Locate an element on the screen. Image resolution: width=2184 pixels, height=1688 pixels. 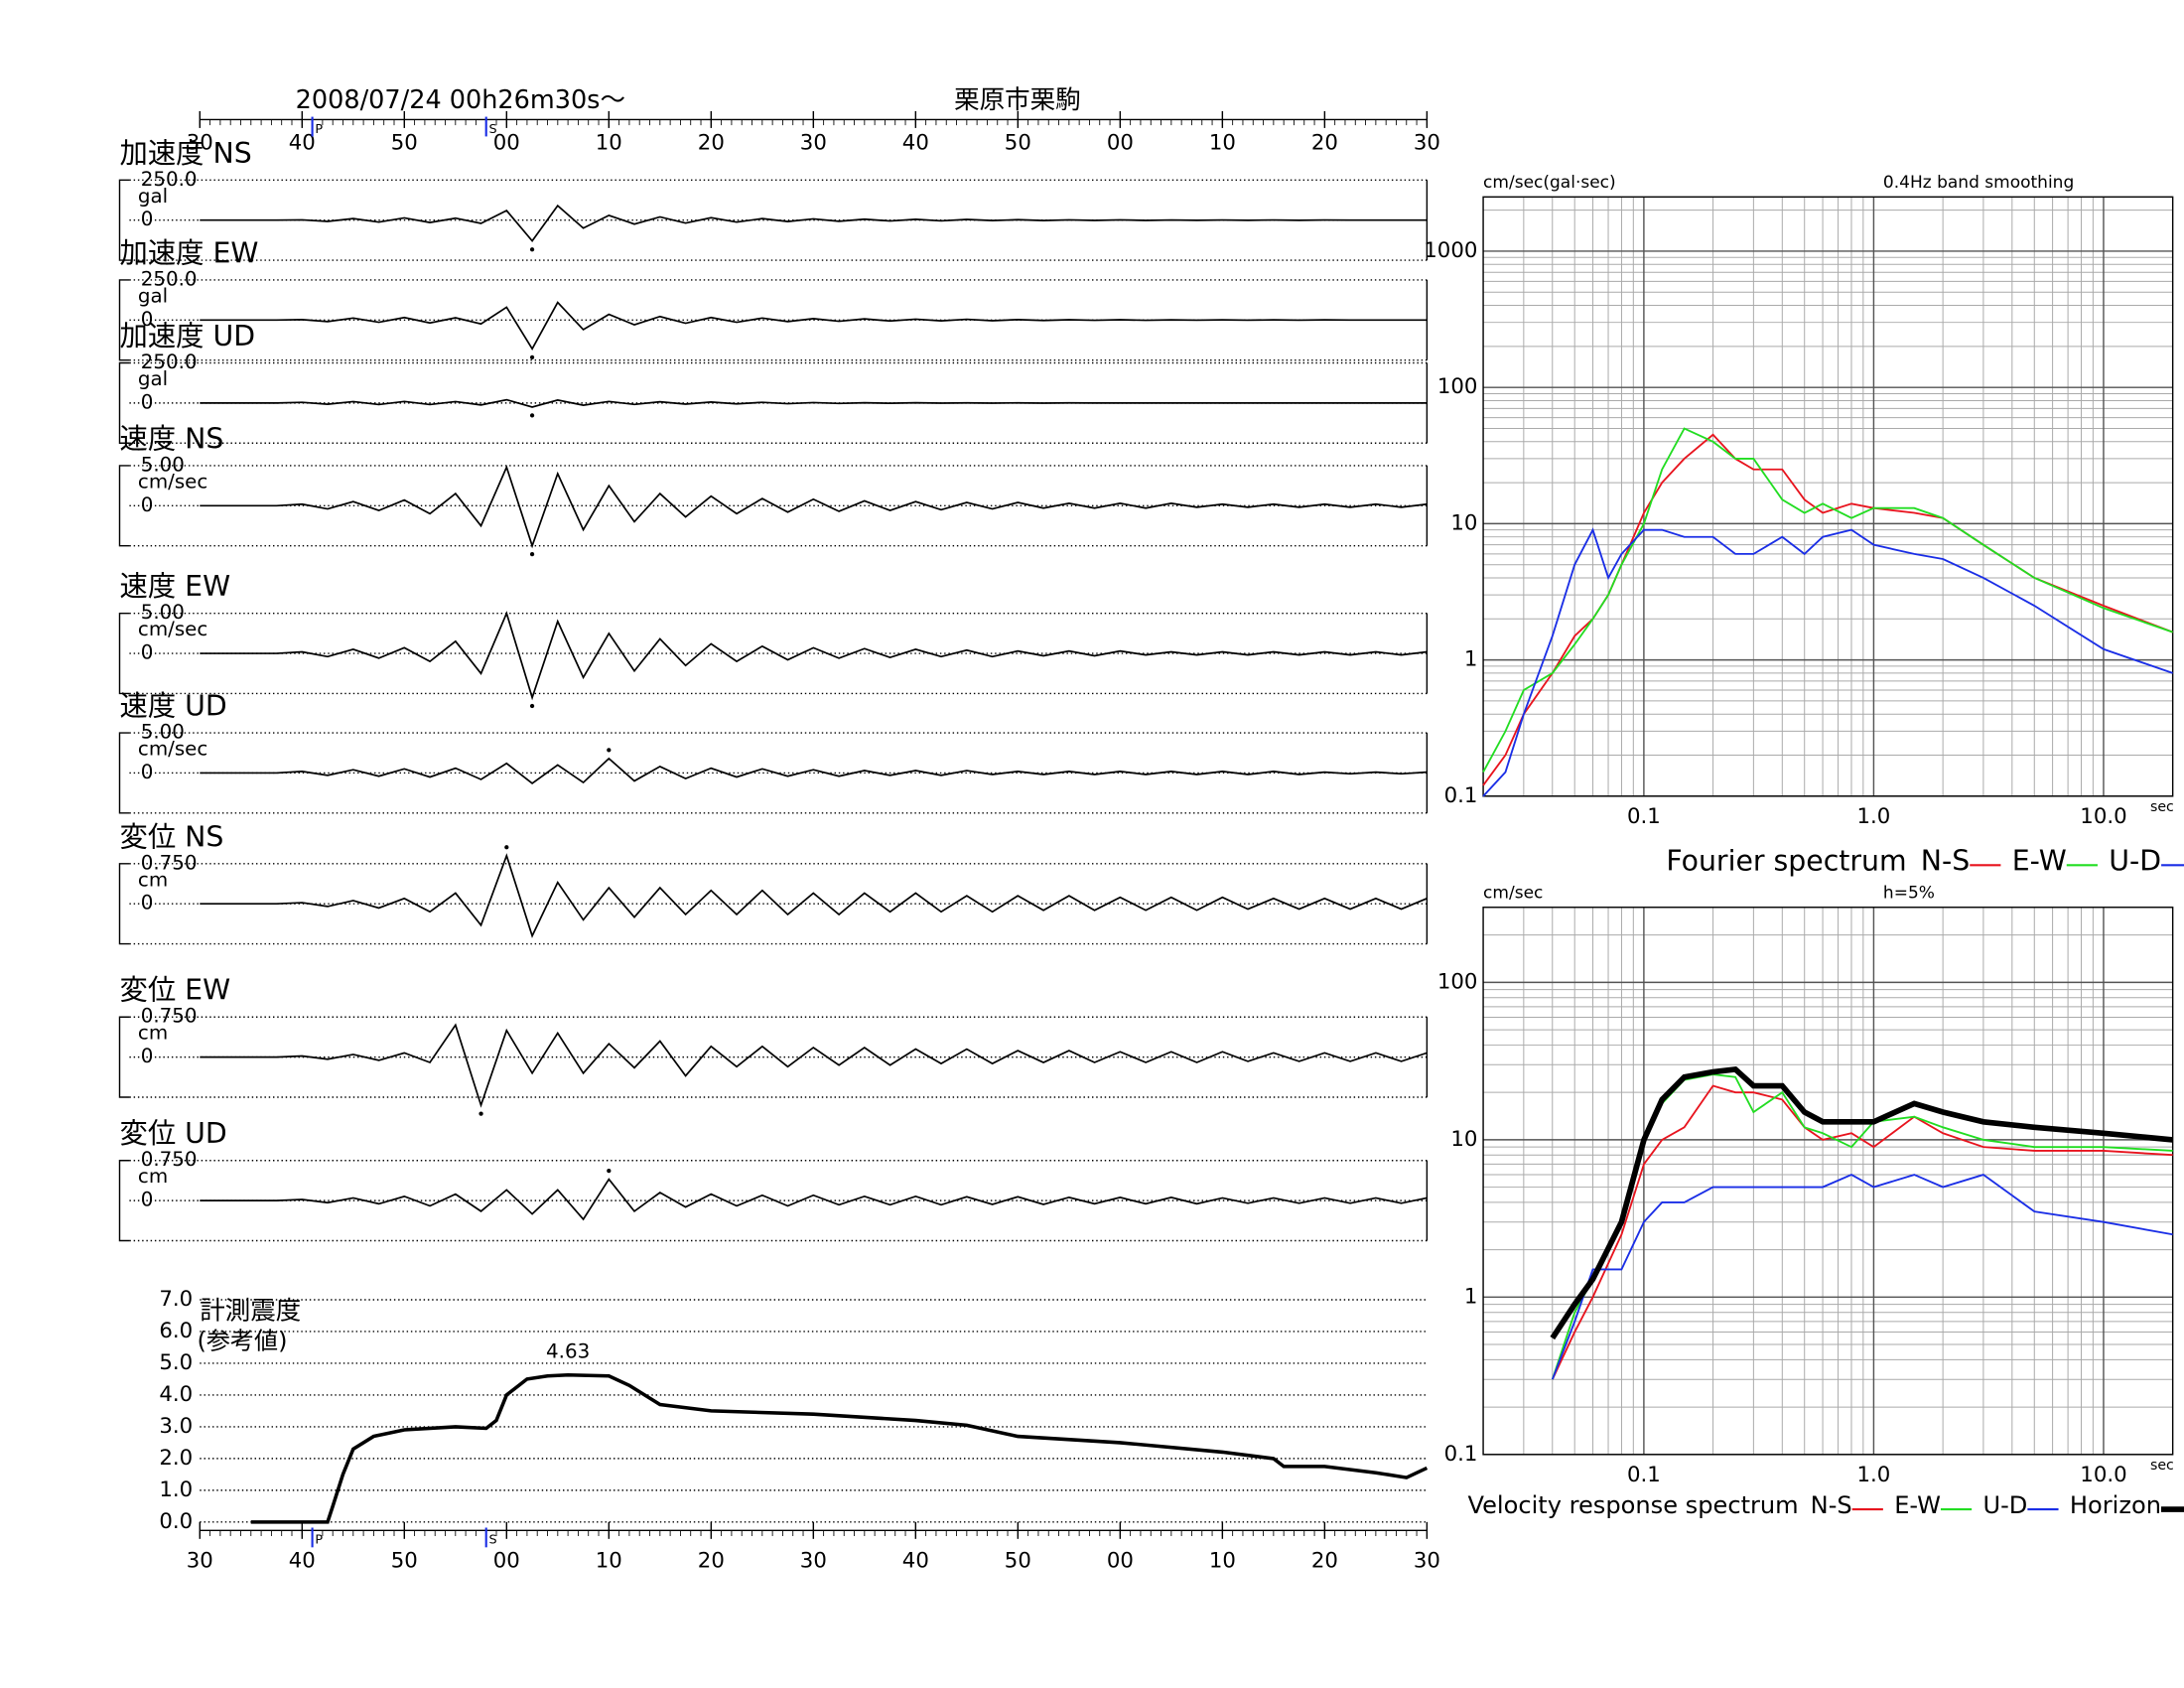
unit-label: gal is located at coordinates (153, 378).